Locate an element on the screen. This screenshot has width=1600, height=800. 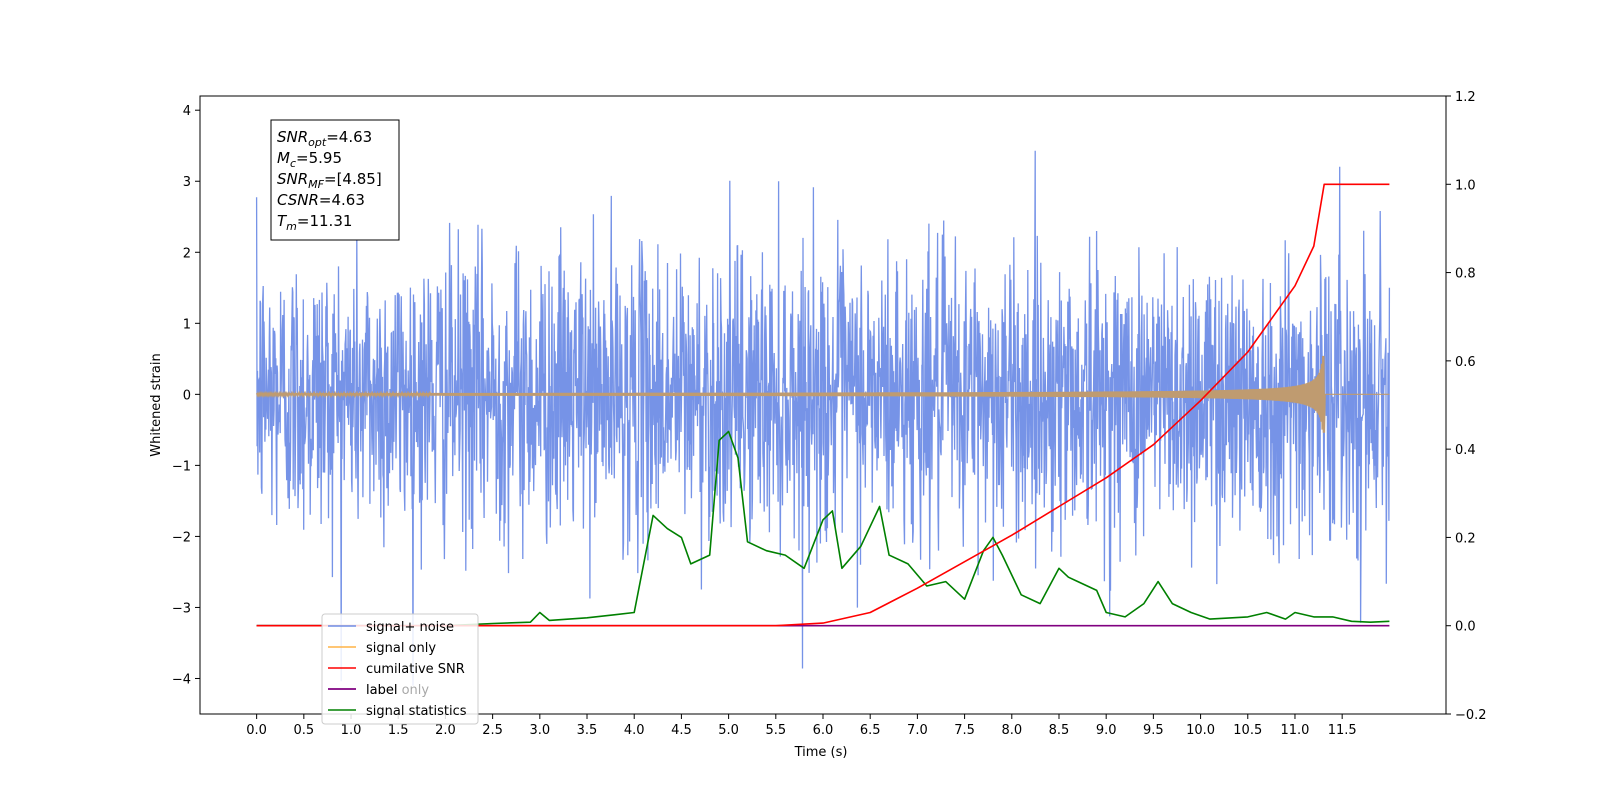
x-tick-label: 2.0 is located at coordinates (445, 730).